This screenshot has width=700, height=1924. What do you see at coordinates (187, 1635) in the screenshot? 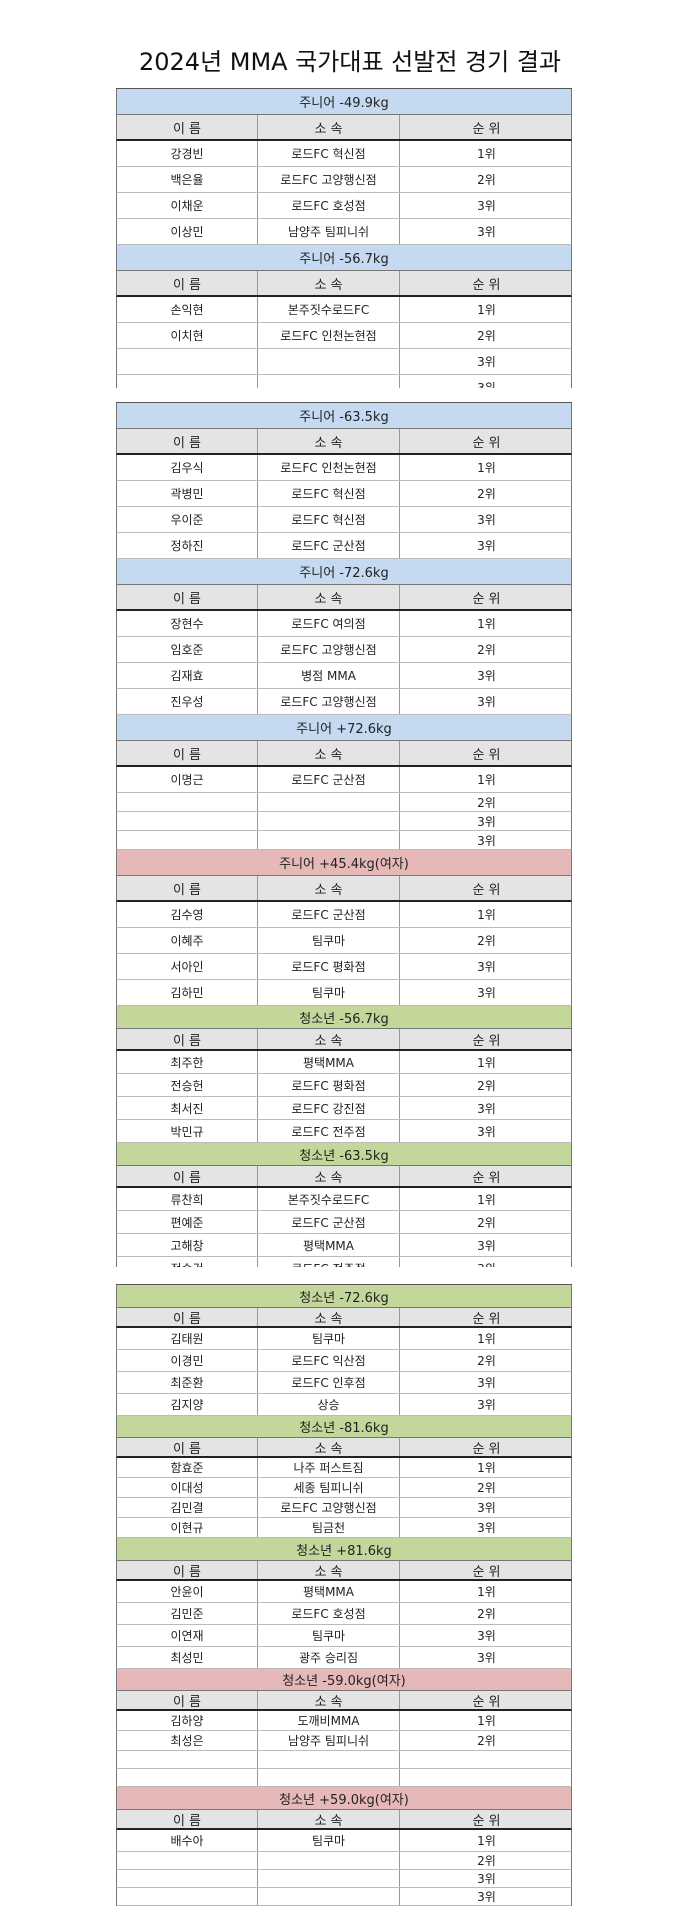
I see `name-cell: 이연재` at bounding box center [187, 1635].